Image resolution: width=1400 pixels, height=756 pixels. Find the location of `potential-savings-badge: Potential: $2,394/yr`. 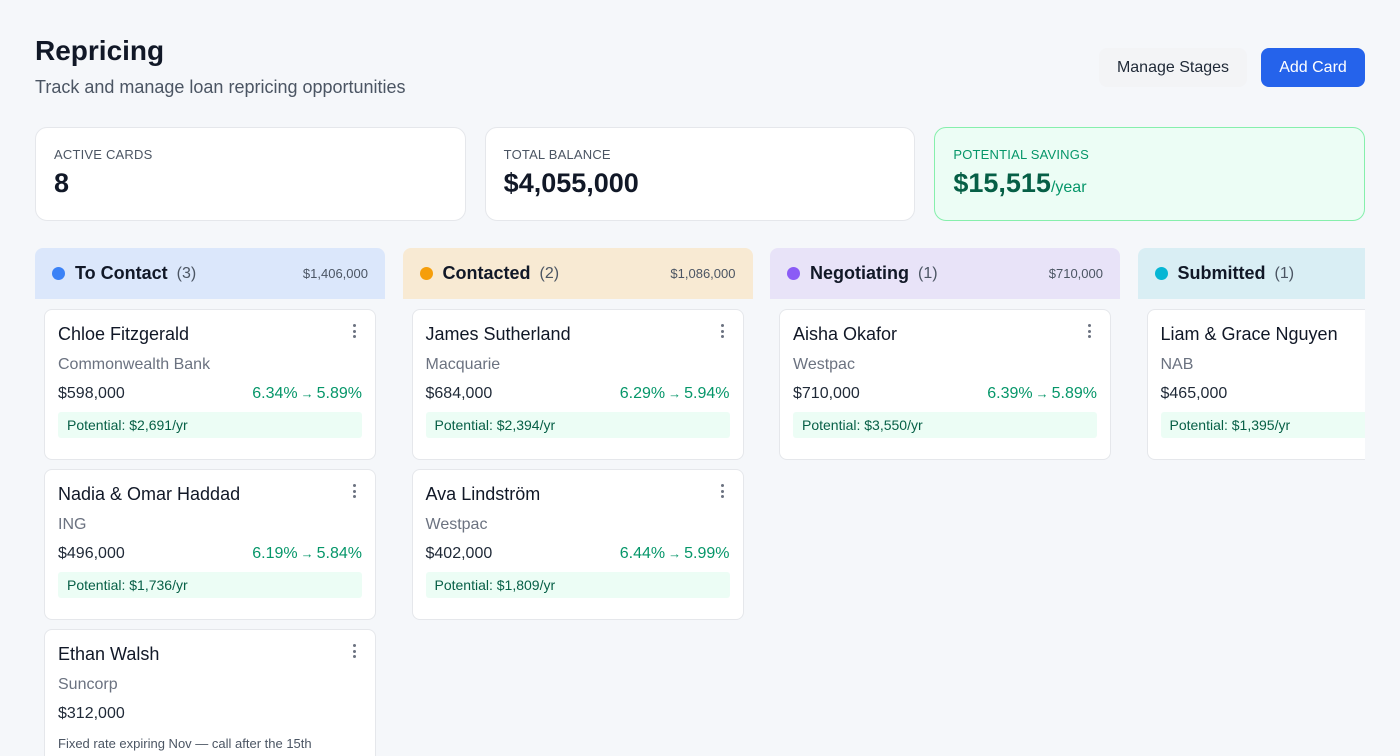

potential-savings-badge: Potential: $2,394/yr is located at coordinates (577, 425).